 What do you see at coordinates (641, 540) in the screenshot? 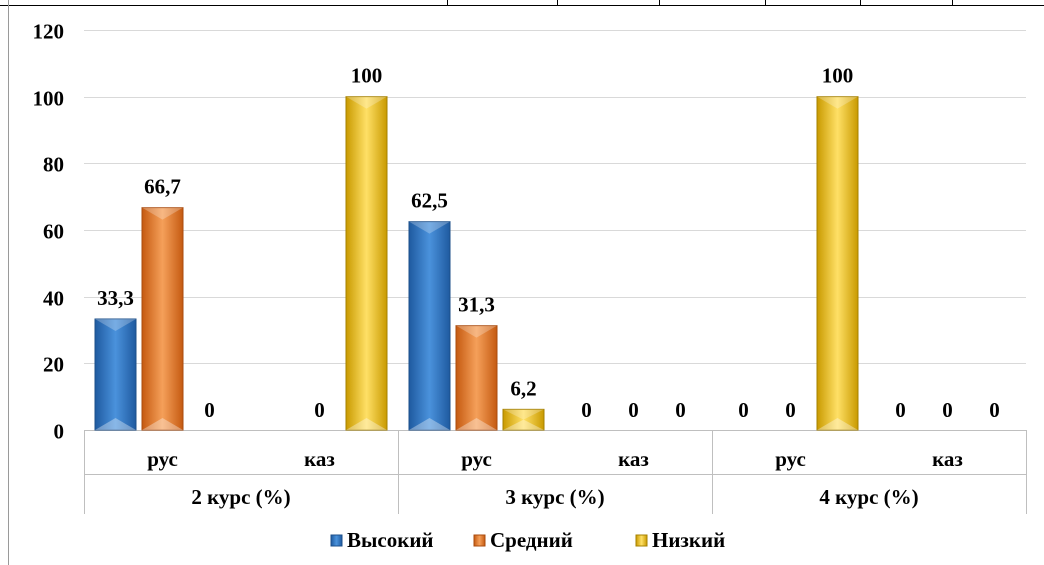
I see `legend-swatch-низкий` at bounding box center [641, 540].